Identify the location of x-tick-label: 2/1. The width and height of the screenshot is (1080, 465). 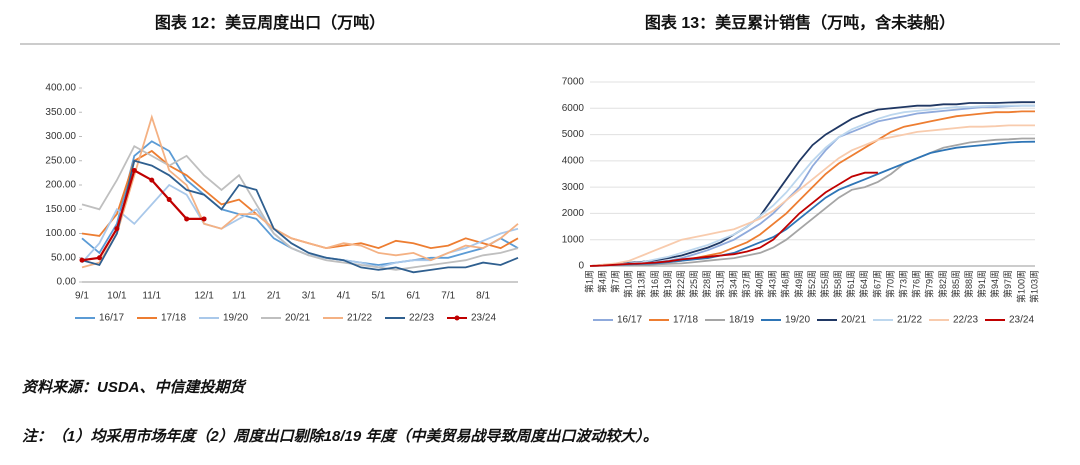
(274, 296).